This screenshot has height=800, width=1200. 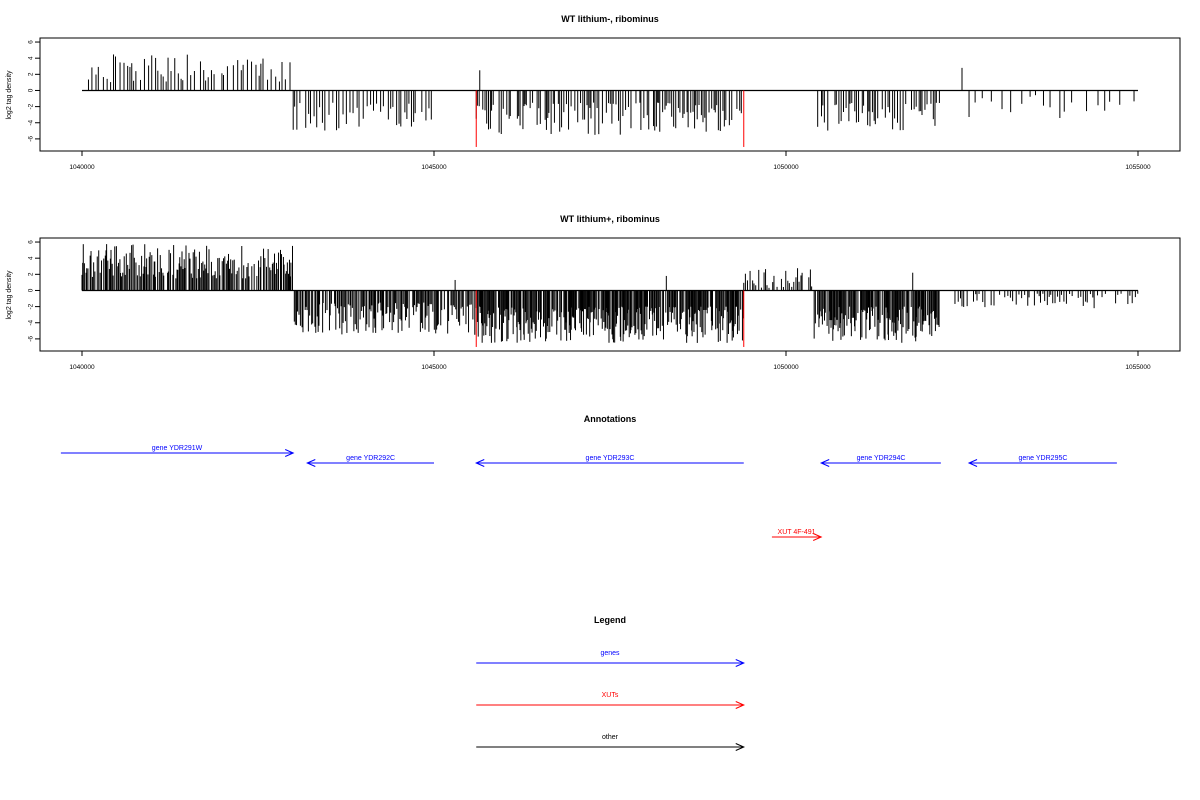 What do you see at coordinates (610, 695) in the screenshot?
I see `legend-label: XUTs` at bounding box center [610, 695].